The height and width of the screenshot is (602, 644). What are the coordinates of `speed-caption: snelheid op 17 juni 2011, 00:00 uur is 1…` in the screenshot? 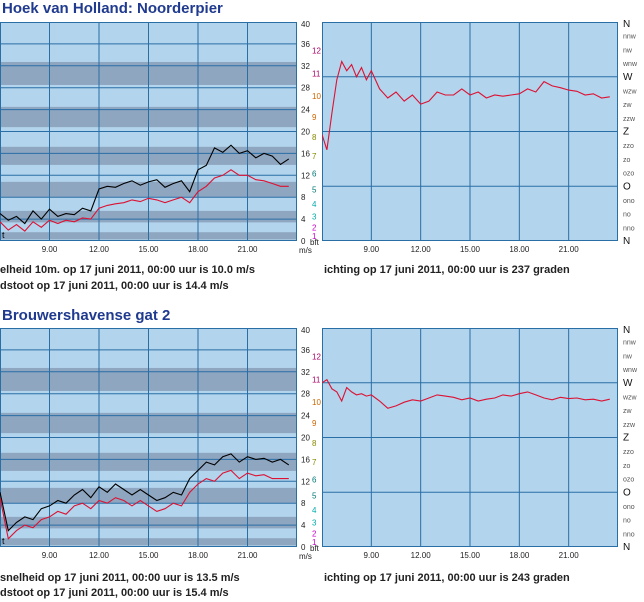 It's located at (120, 578).